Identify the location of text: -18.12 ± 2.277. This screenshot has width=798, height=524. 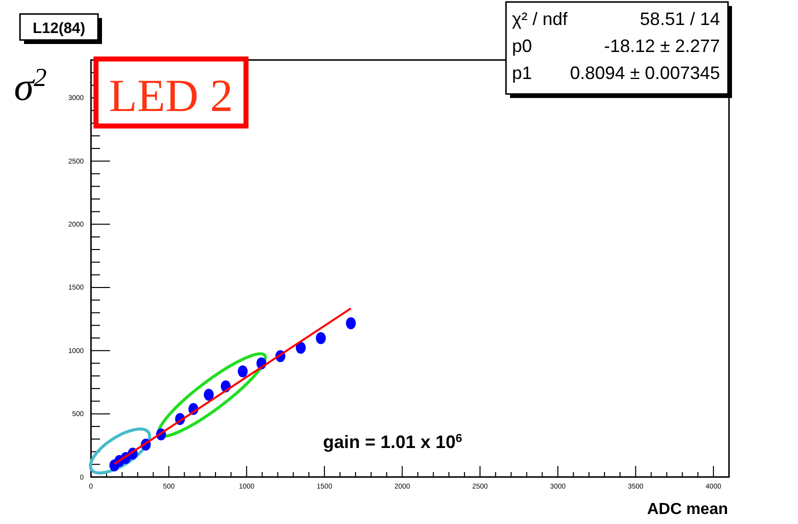
(662, 46).